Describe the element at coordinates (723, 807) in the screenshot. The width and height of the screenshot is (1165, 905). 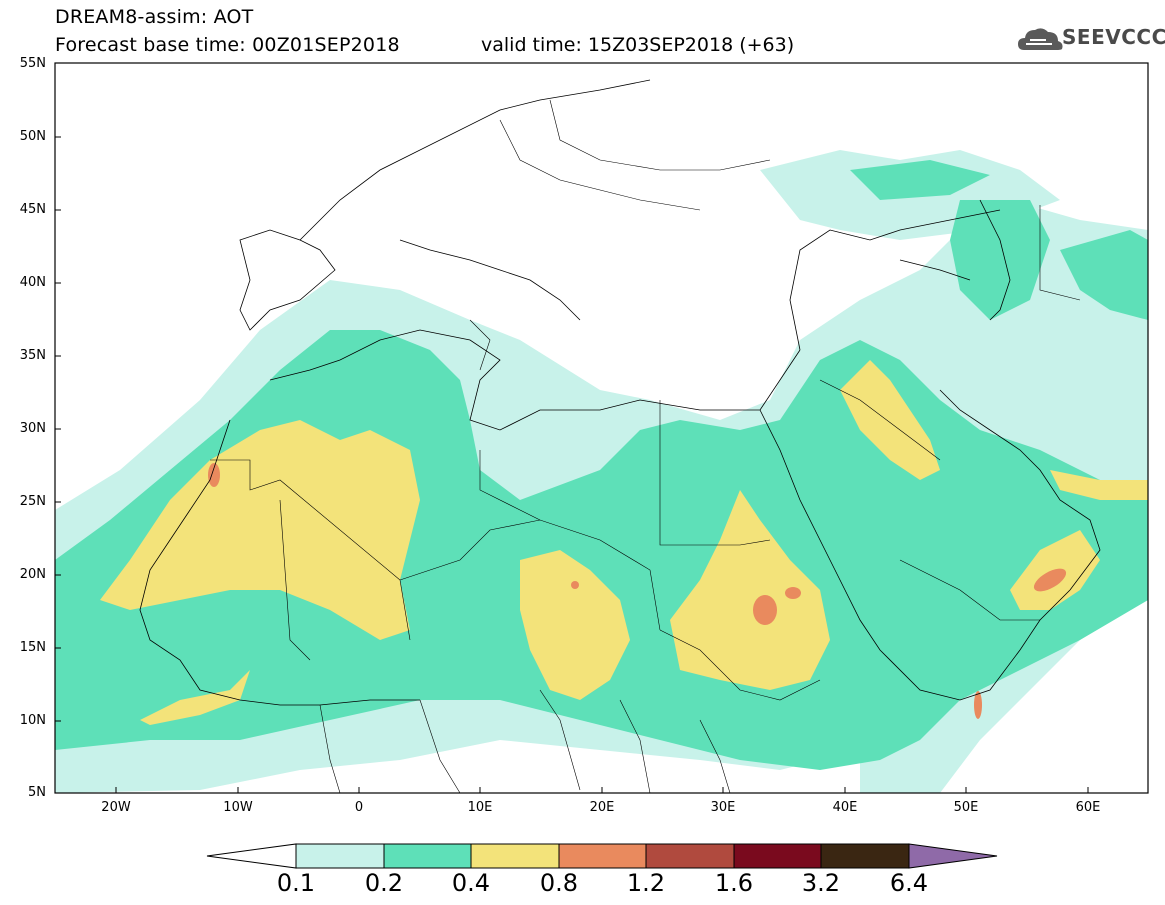
I see `lon-label: 30E` at that location.